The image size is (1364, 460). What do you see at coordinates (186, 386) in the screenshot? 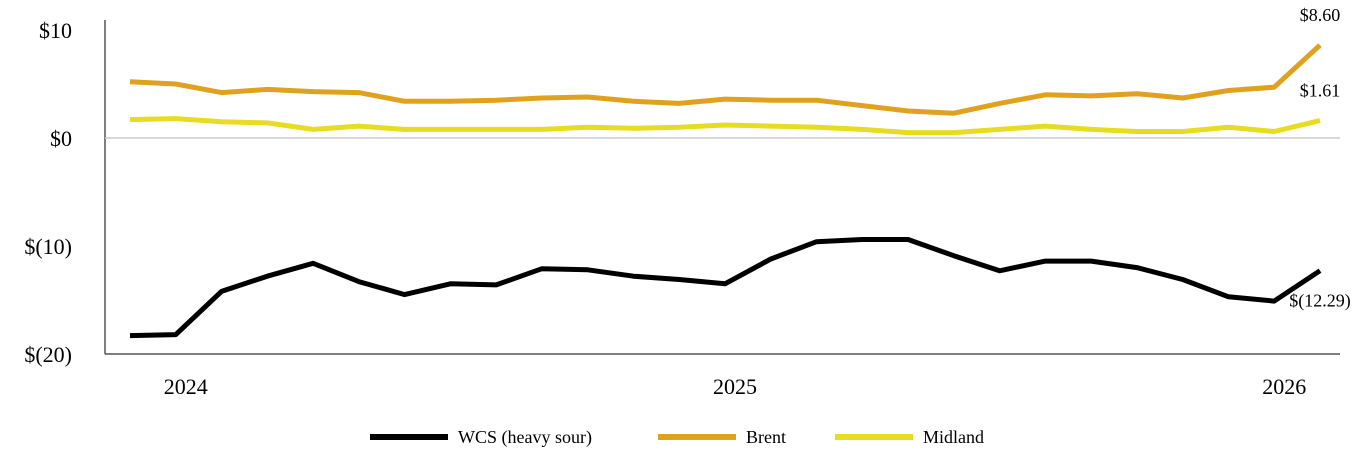
I see `x-tick-label: 2024` at bounding box center [186, 386].